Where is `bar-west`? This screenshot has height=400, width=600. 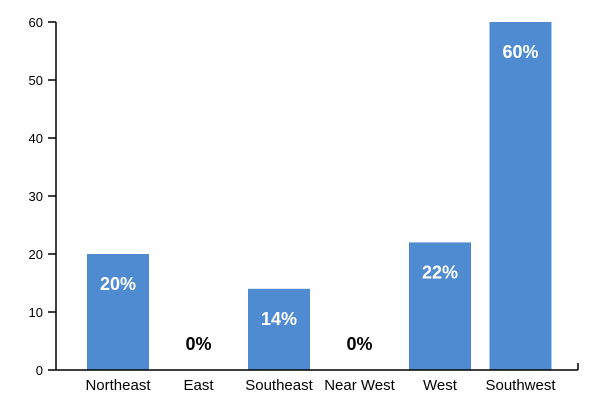 bar-west is located at coordinates (440, 306).